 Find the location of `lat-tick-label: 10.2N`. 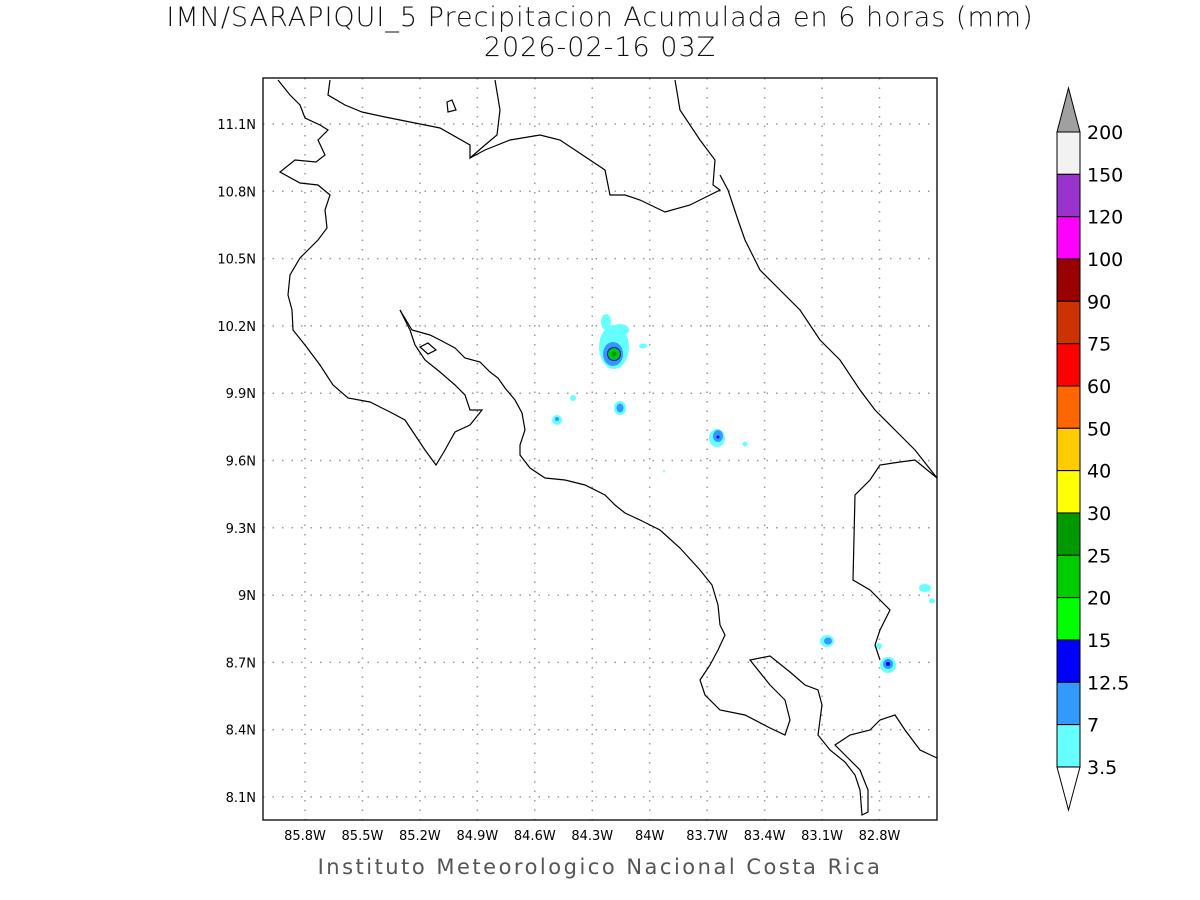

lat-tick-label: 10.2N is located at coordinates (236, 327).